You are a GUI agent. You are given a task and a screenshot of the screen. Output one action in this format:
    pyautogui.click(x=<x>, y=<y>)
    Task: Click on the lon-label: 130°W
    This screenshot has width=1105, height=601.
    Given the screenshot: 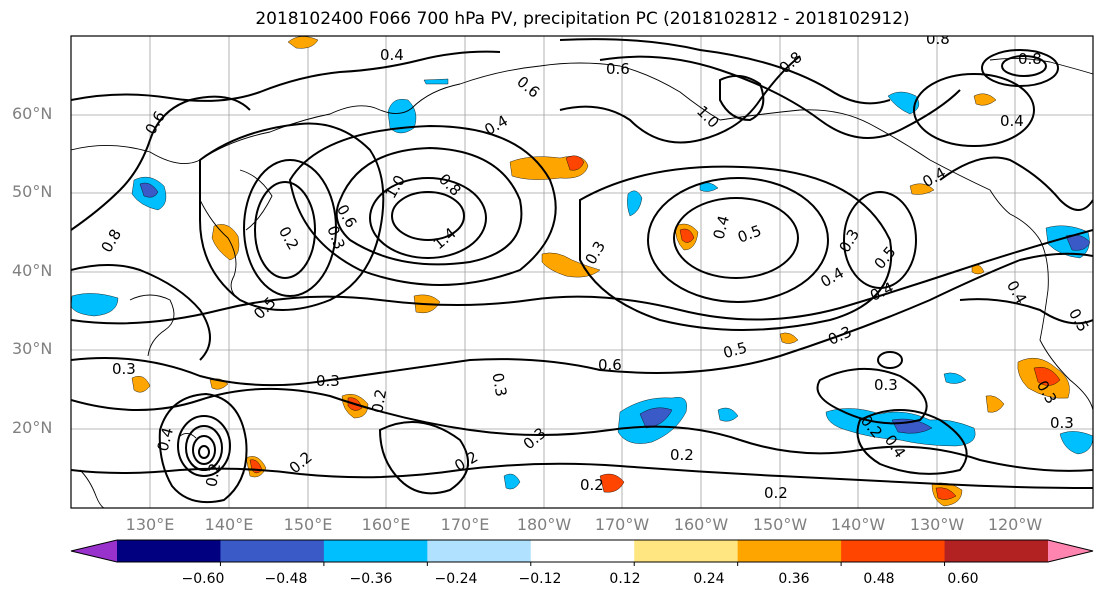 What is the action you would take?
    pyautogui.click(x=937, y=524)
    